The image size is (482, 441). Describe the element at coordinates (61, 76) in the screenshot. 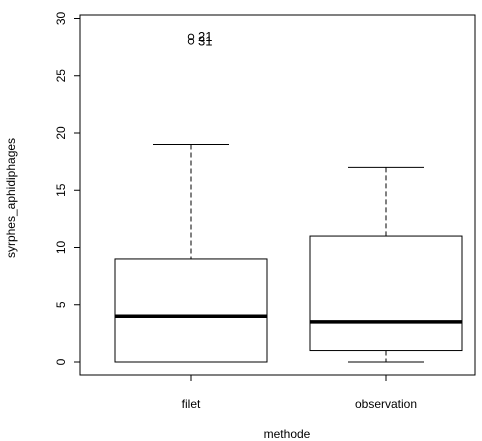

I see `y-tick-label: 25` at that location.